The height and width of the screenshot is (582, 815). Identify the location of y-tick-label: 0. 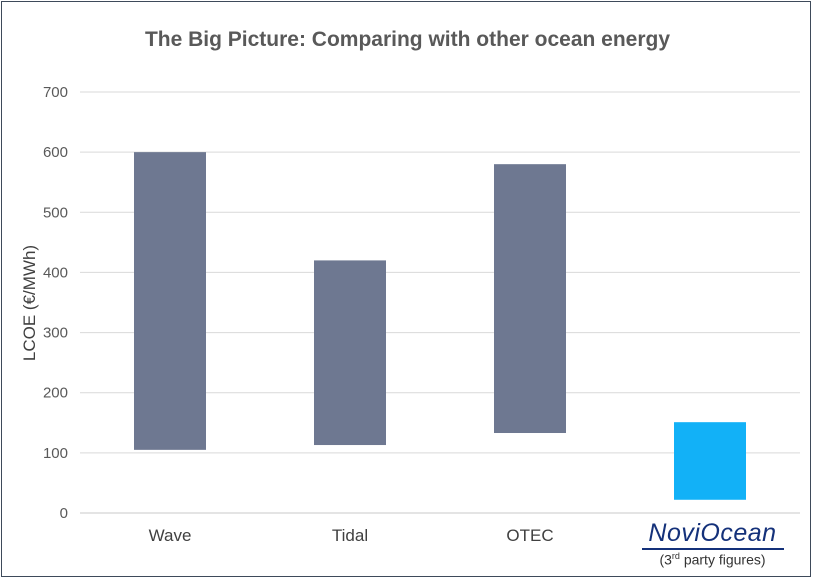
(64, 513).